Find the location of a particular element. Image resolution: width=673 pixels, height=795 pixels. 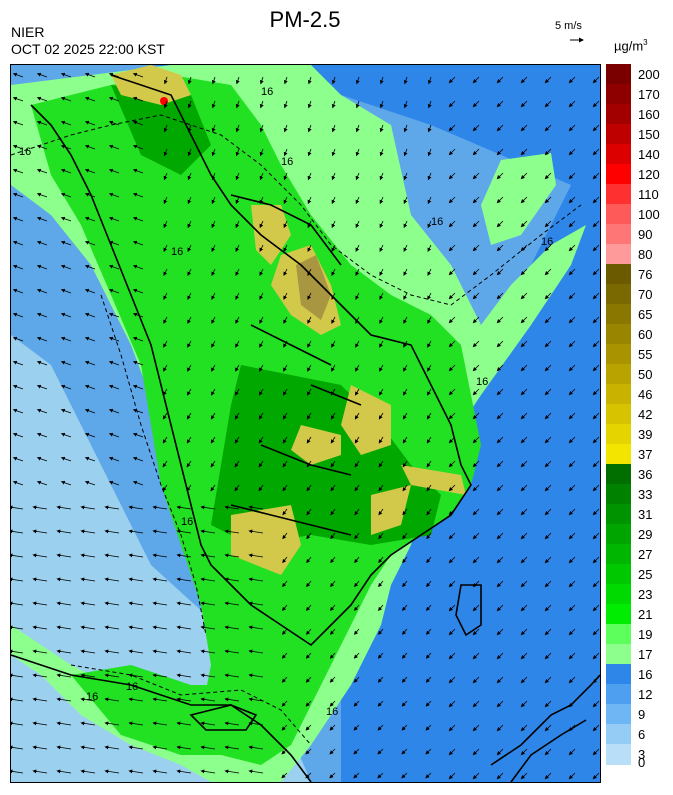

legend-label: 36 is located at coordinates (645, 474).